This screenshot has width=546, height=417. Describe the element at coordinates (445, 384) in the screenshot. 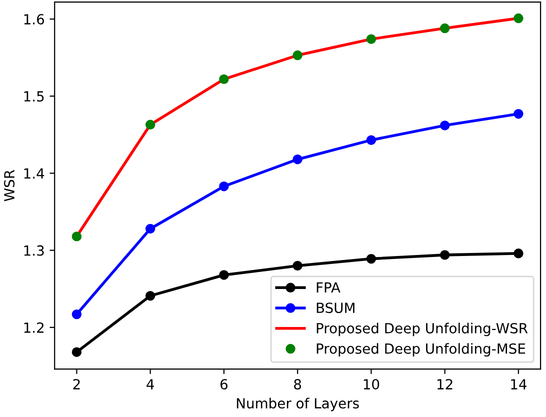

I see `x-tick-label: 12` at that location.